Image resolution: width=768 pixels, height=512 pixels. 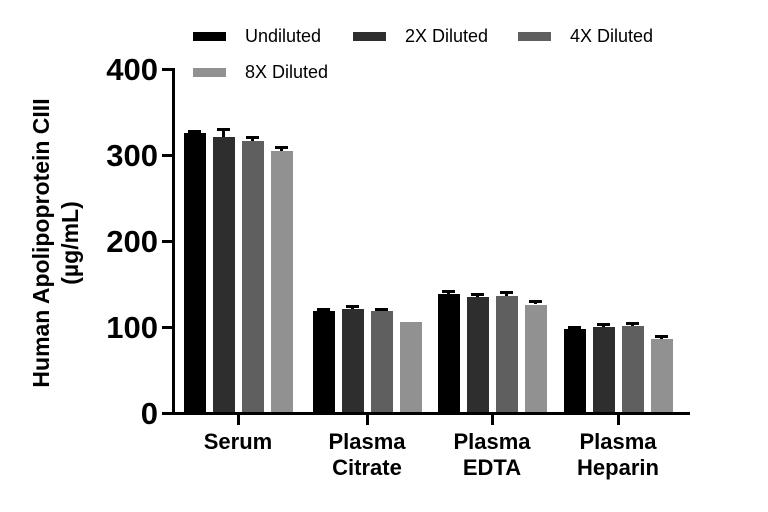 I want to click on legend-label: 8X Diluted, so click(x=287, y=71).